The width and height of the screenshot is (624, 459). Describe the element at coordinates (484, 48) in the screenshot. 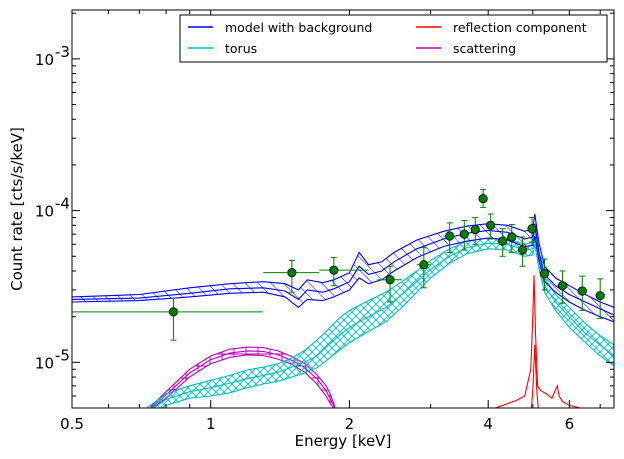

I see `legend-label: scattering` at that location.